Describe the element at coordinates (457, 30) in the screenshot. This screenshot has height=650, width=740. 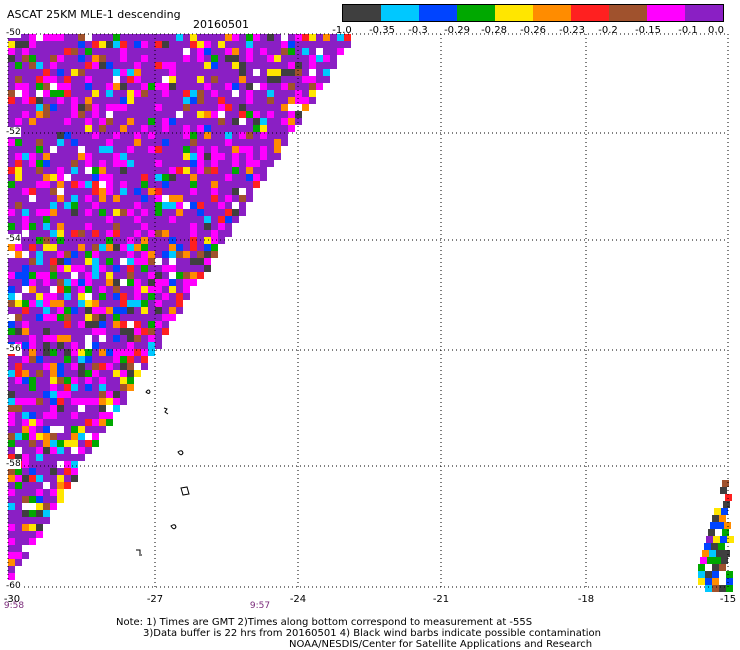
I see `legend-label: -0.29` at that location.